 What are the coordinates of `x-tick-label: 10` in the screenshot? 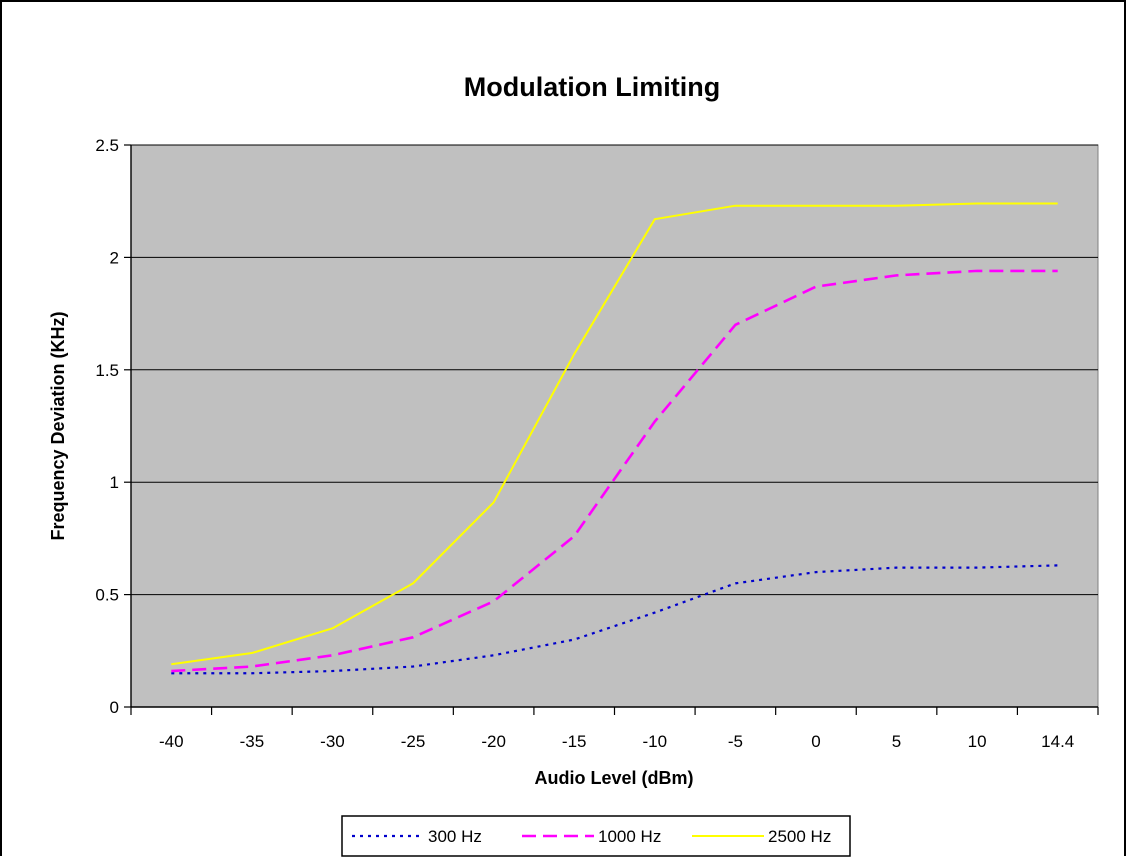 It's located at (977, 741).